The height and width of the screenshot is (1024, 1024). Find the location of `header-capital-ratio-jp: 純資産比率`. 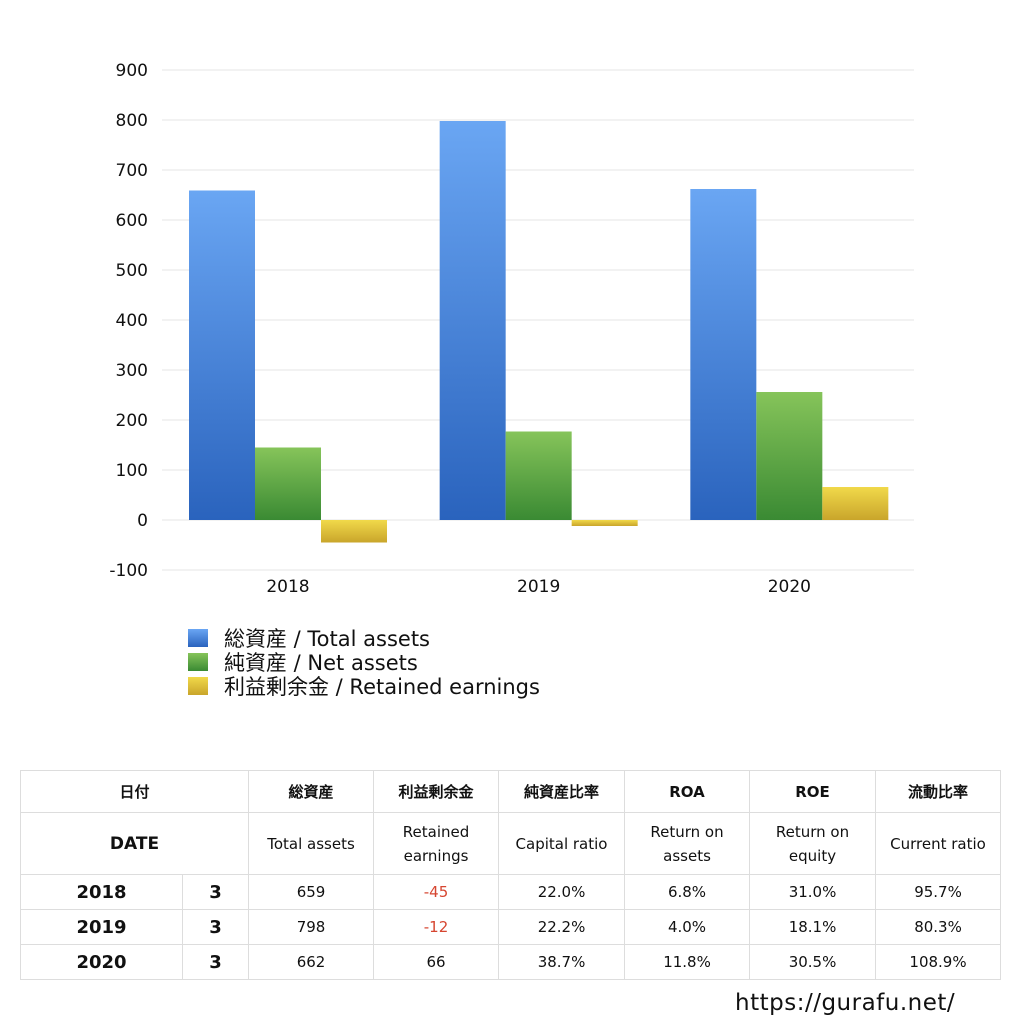

header-capital-ratio-jp: 純資産比率 is located at coordinates (562, 791).